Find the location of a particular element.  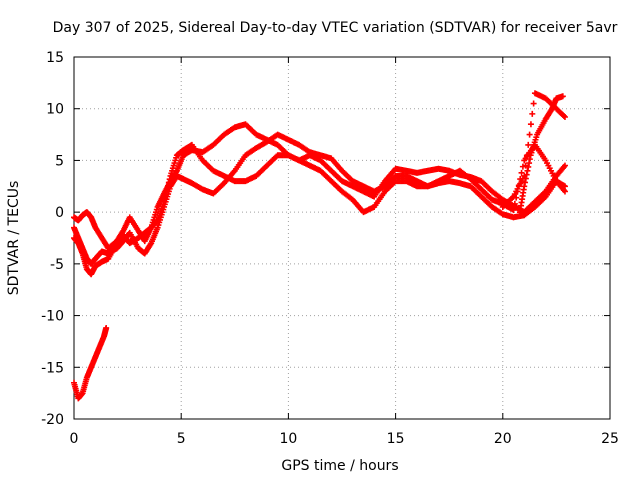

y-tick-label: 5 is located at coordinates (59, 161).